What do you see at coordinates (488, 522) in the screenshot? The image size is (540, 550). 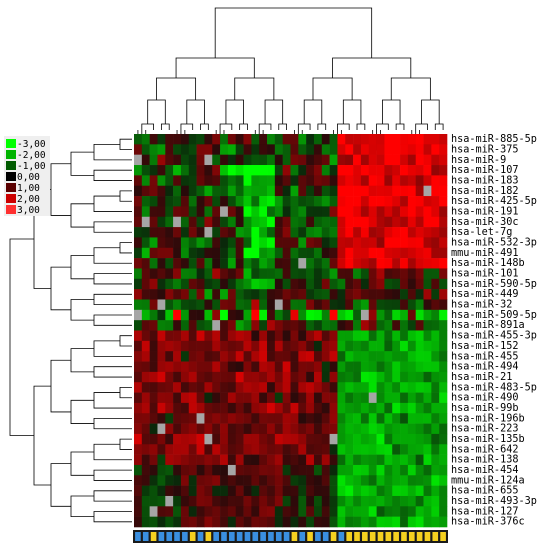 I see `row-label: hsa-miR-376c` at bounding box center [488, 522].